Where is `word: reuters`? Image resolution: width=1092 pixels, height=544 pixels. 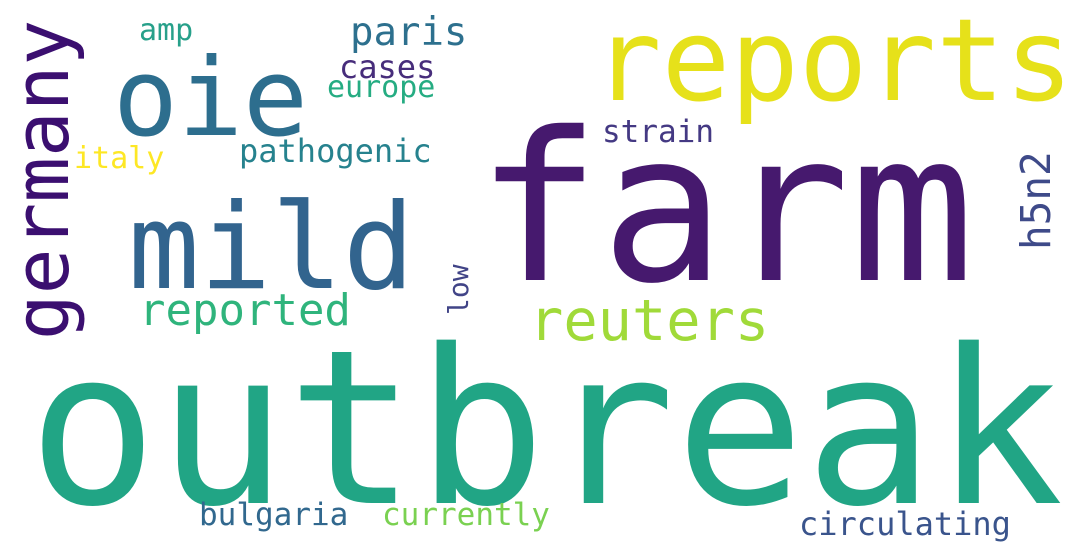 word: reuters is located at coordinates (649, 321).